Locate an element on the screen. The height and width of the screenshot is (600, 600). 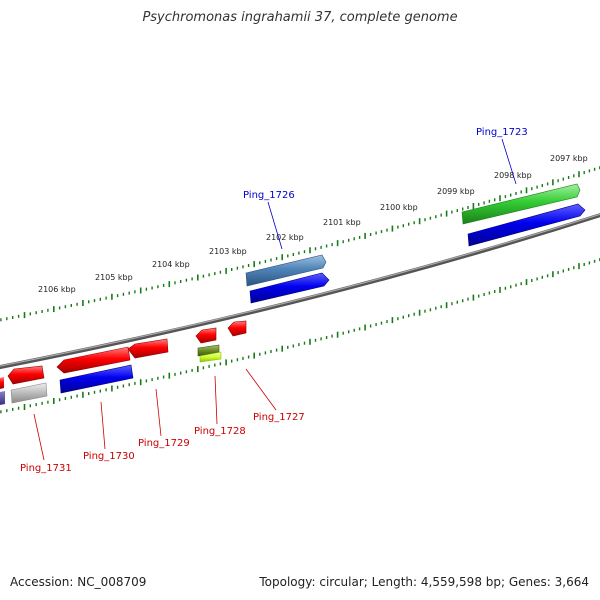
scale-label-2106: 2106 kbp is located at coordinates (57, 289).